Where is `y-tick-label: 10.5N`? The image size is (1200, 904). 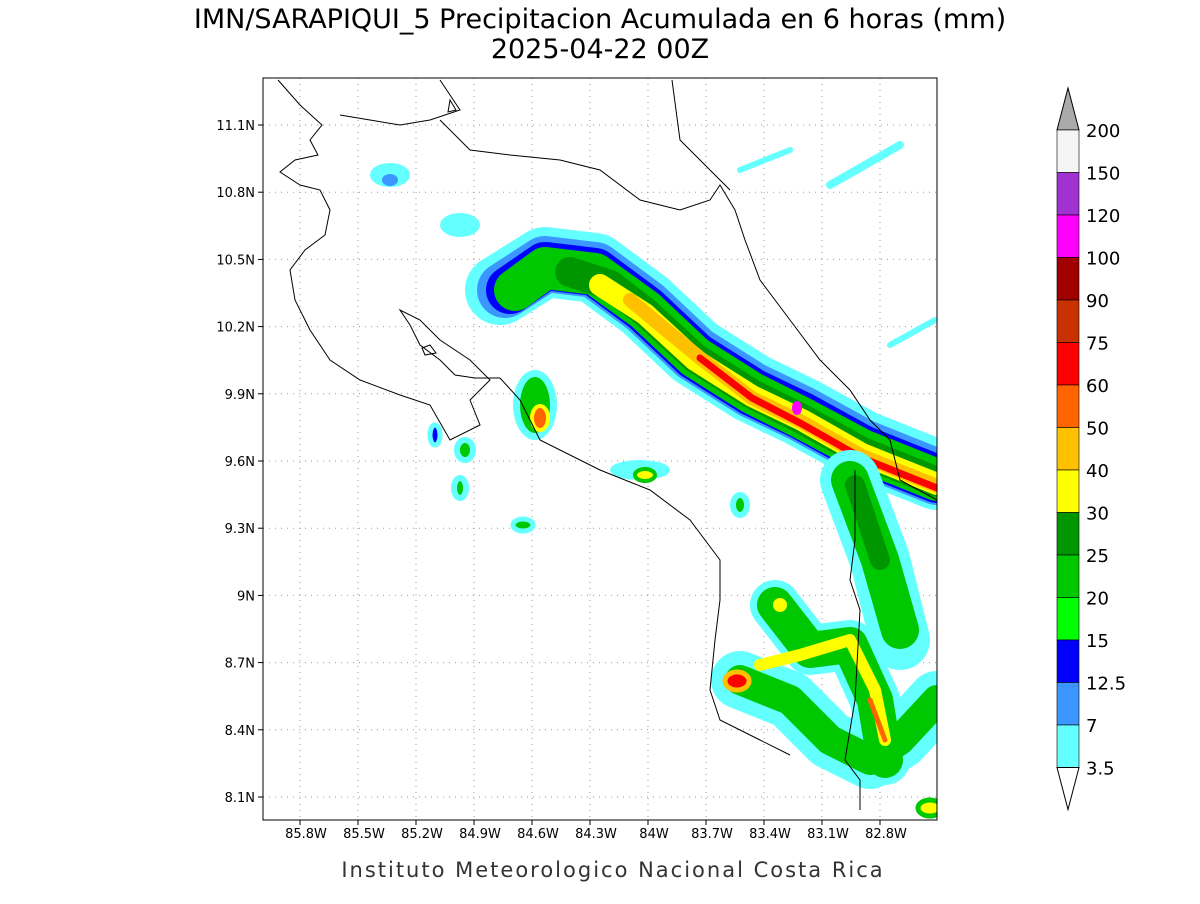 y-tick-label: 10.5N is located at coordinates (235, 260).